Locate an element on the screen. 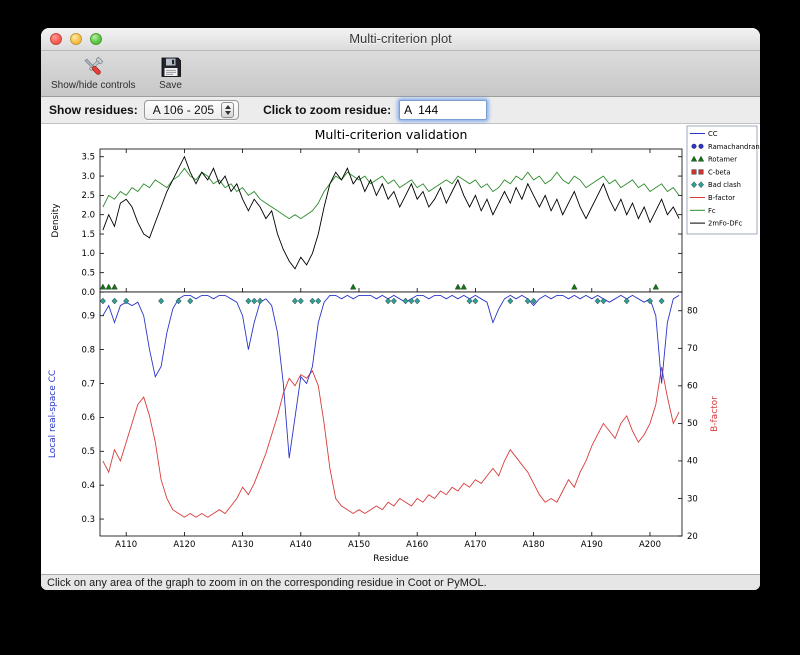 The height and width of the screenshot is (655, 800). svg-text: 0.8 is located at coordinates (88, 350).